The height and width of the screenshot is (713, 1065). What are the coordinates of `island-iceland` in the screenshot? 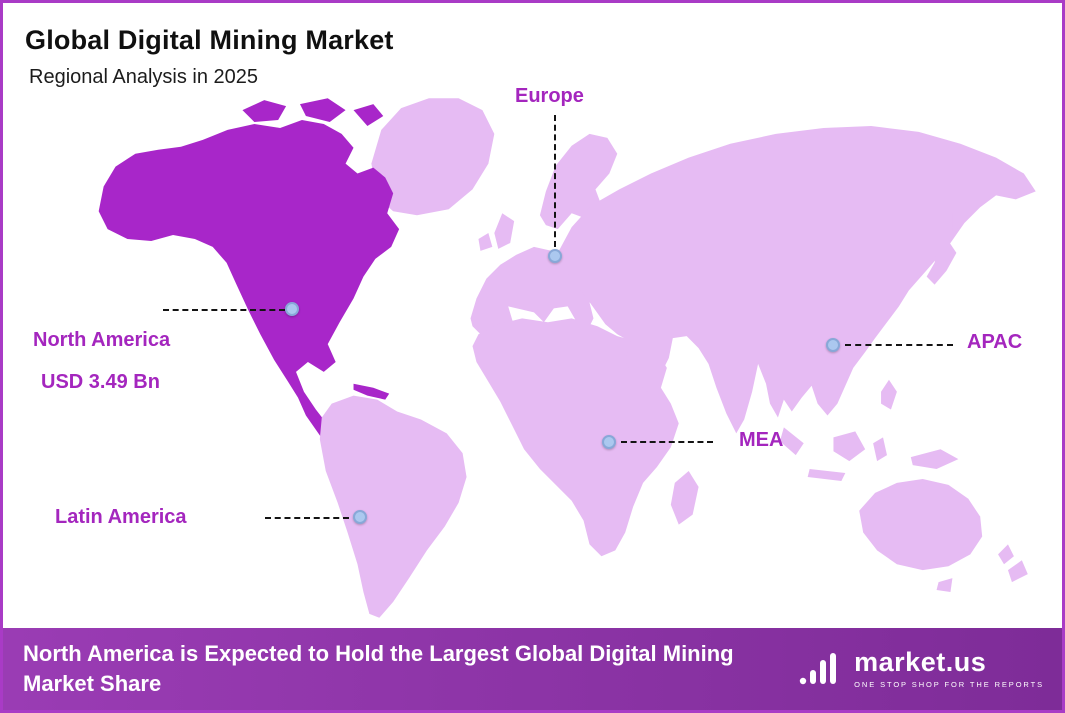 It's located at (445, 162).